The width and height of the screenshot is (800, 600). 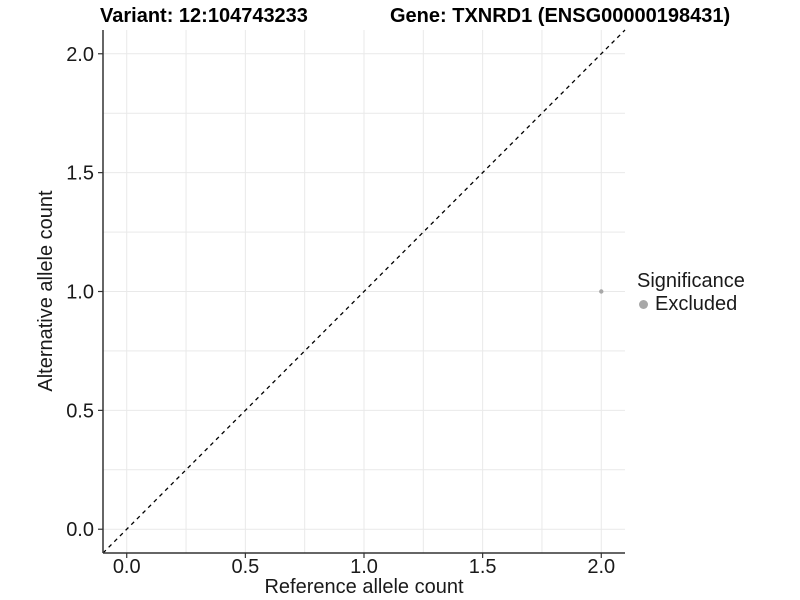 I want to click on x-tick-label: 1.5, so click(x=483, y=567).